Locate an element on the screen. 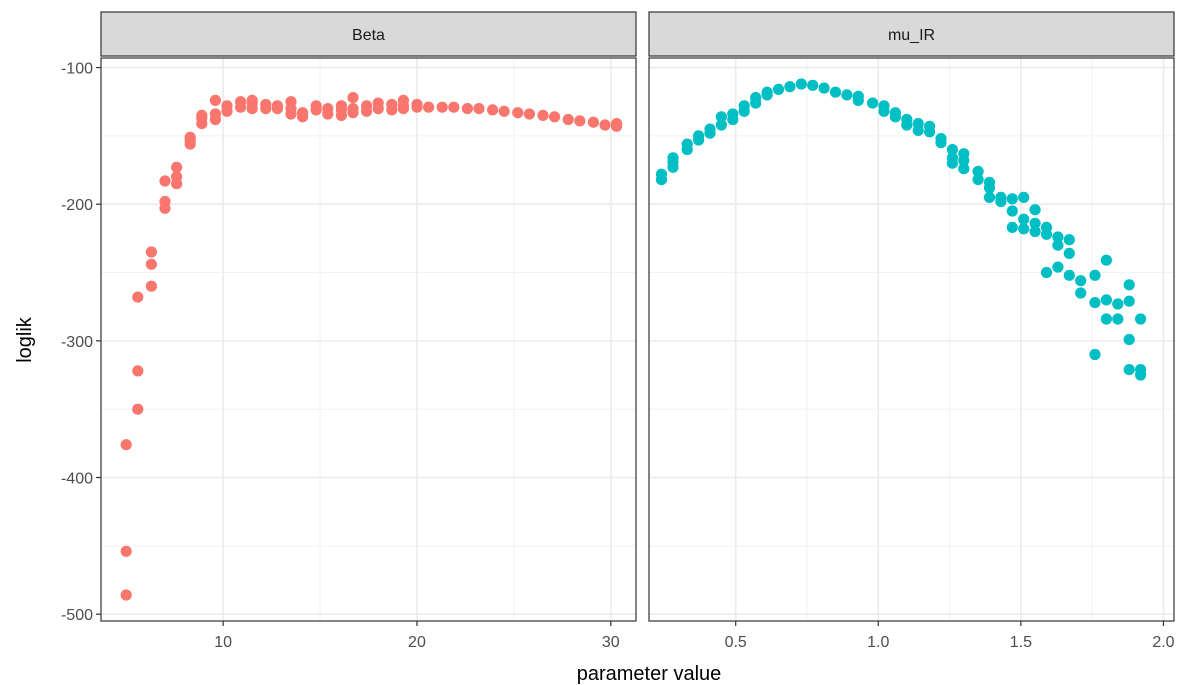  x-tick-label: 20 is located at coordinates (417, 642).